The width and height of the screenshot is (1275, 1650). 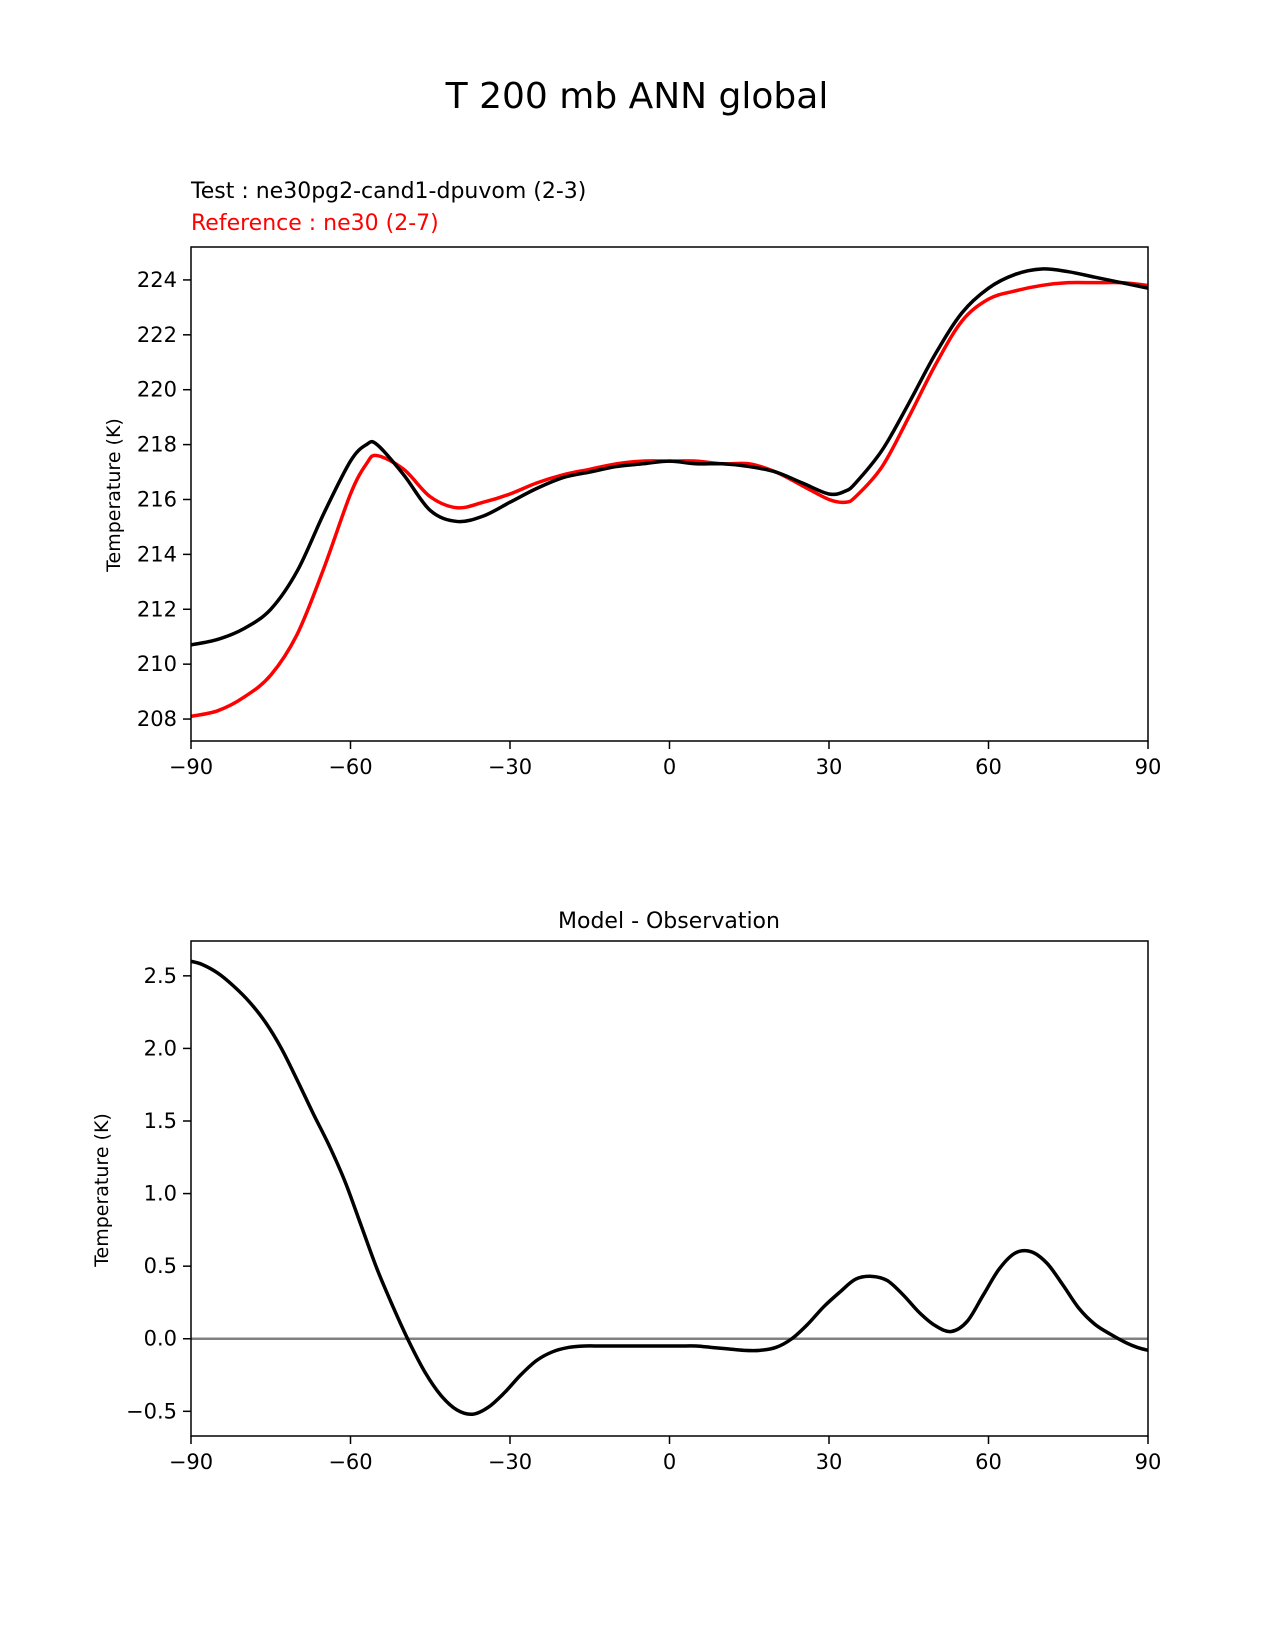 What do you see at coordinates (157, 499) in the screenshot?
I see `top-ytick-label: 216` at bounding box center [157, 499].